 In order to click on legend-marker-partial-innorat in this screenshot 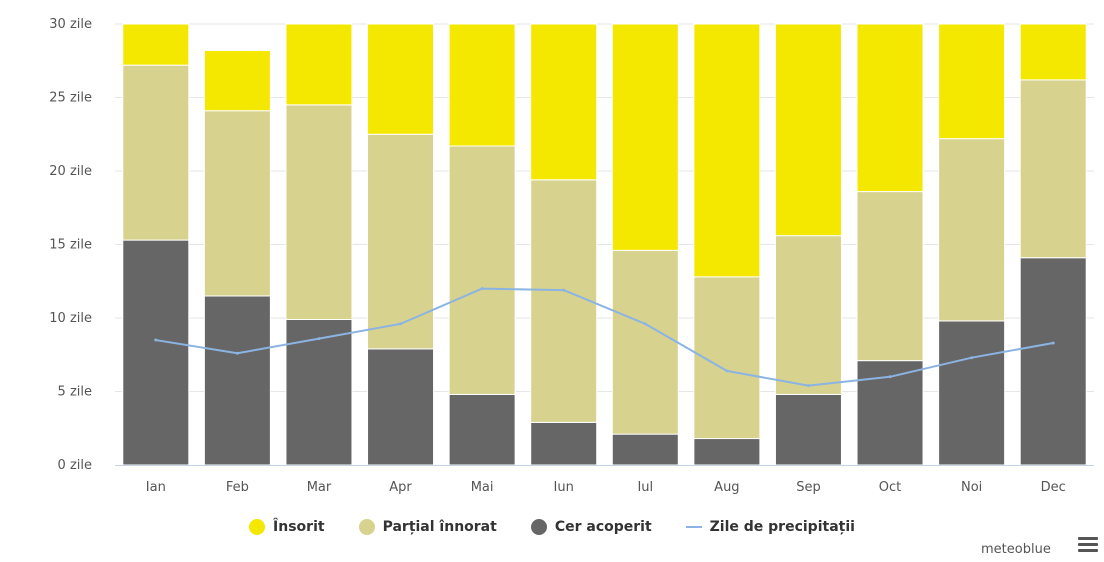, I will do `click(366, 527)`.